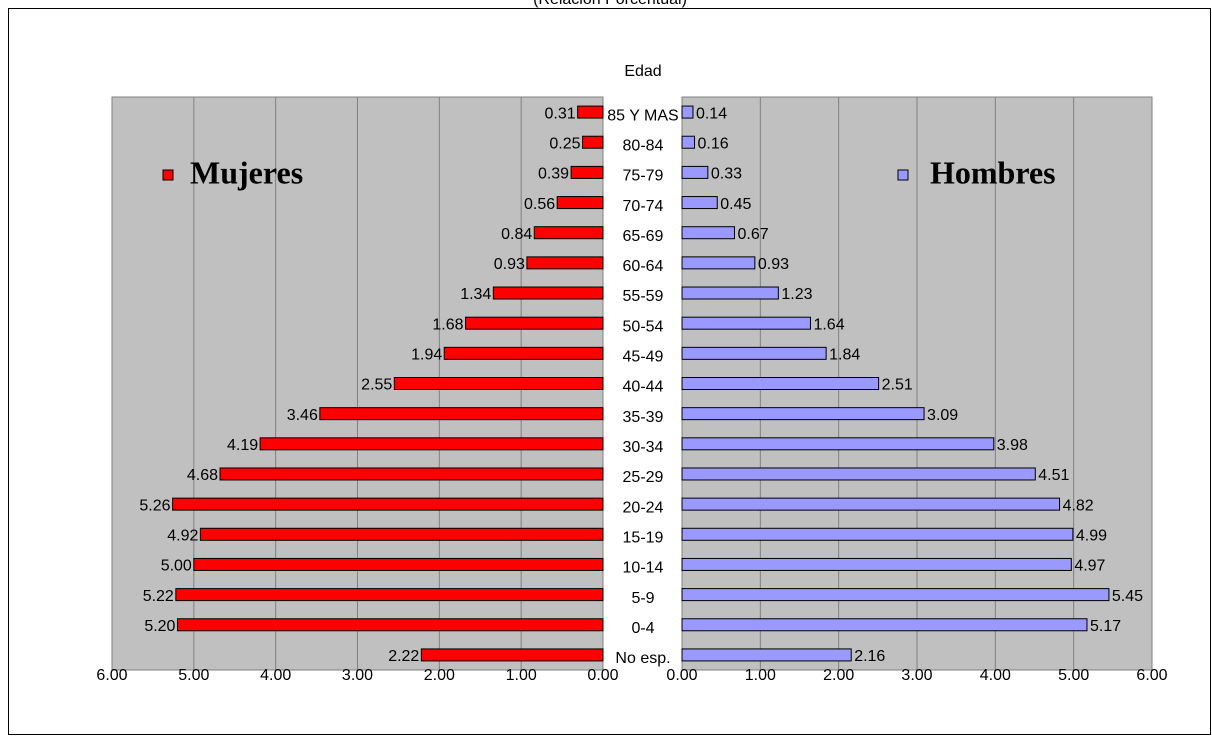 The width and height of the screenshot is (1212, 736). What do you see at coordinates (643, 236) in the screenshot?
I see `category-label: 65-69` at bounding box center [643, 236].